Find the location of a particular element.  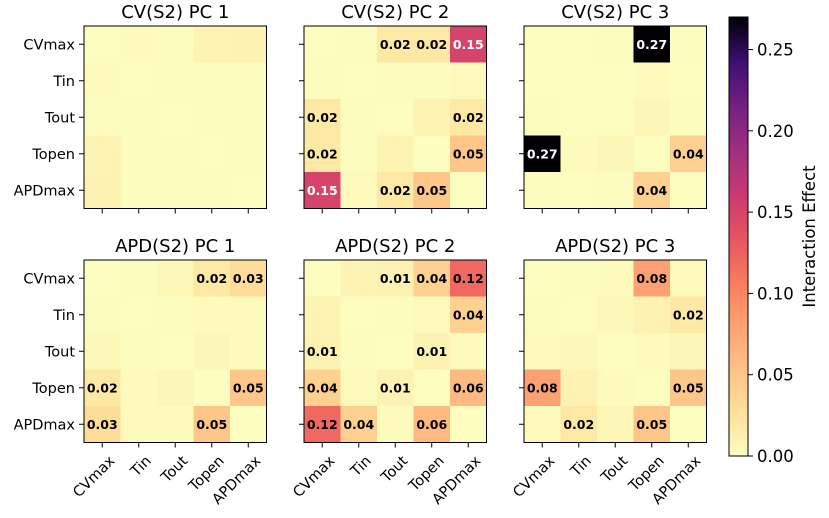

y-tick-label: Topen is located at coordinates (53, 389).